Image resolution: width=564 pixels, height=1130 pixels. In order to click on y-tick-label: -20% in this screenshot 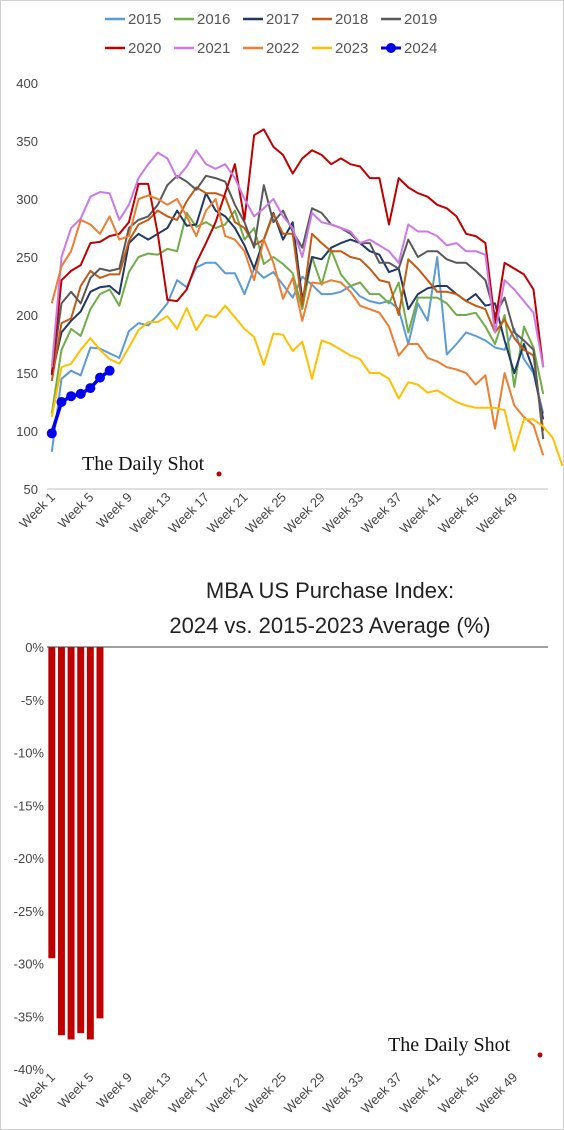, I will do `click(29, 858)`.